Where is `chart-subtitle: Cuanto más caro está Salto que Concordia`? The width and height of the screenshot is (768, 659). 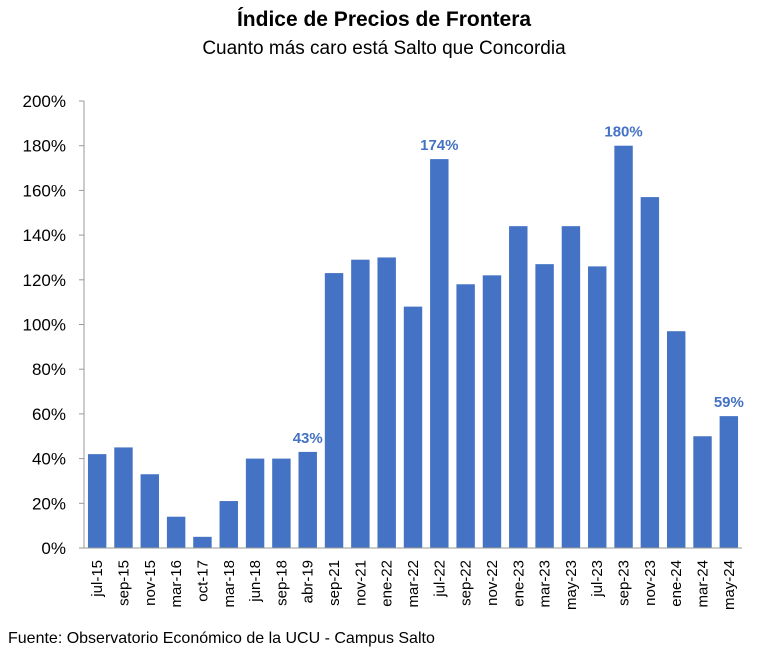 chart-subtitle: Cuanto más caro está Salto que Concordia is located at coordinates (384, 48).